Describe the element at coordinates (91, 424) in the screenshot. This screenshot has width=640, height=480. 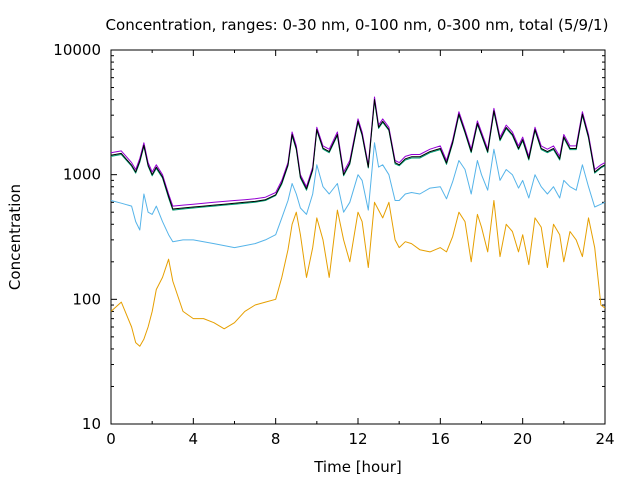
I see `y-tick-label: 10` at that location.